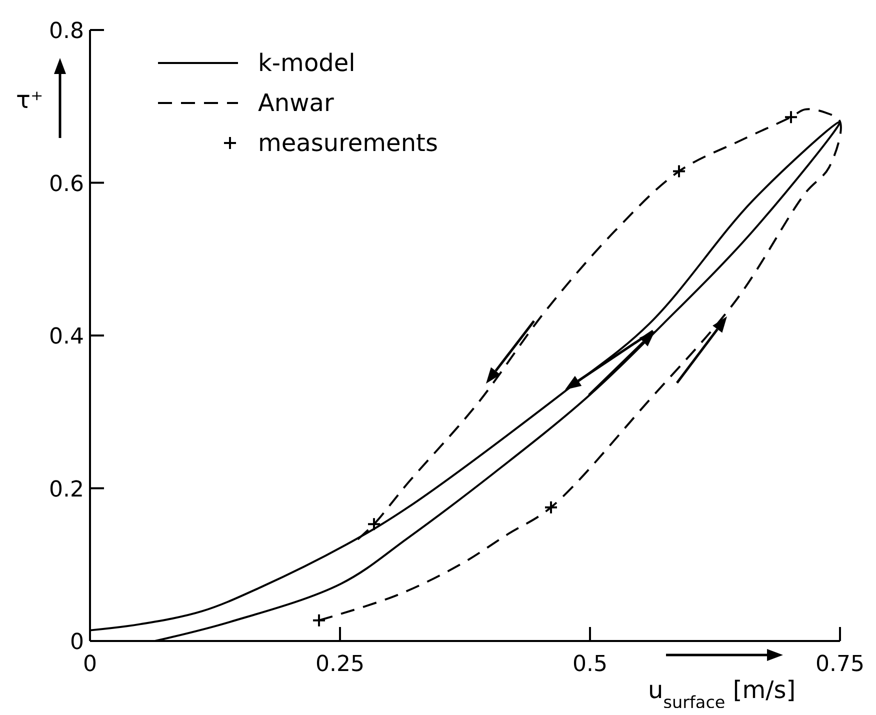 The height and width of the screenshot is (715, 876). What do you see at coordinates (66, 184) in the screenshot?
I see `y-tick-label: 0.6` at bounding box center [66, 184].